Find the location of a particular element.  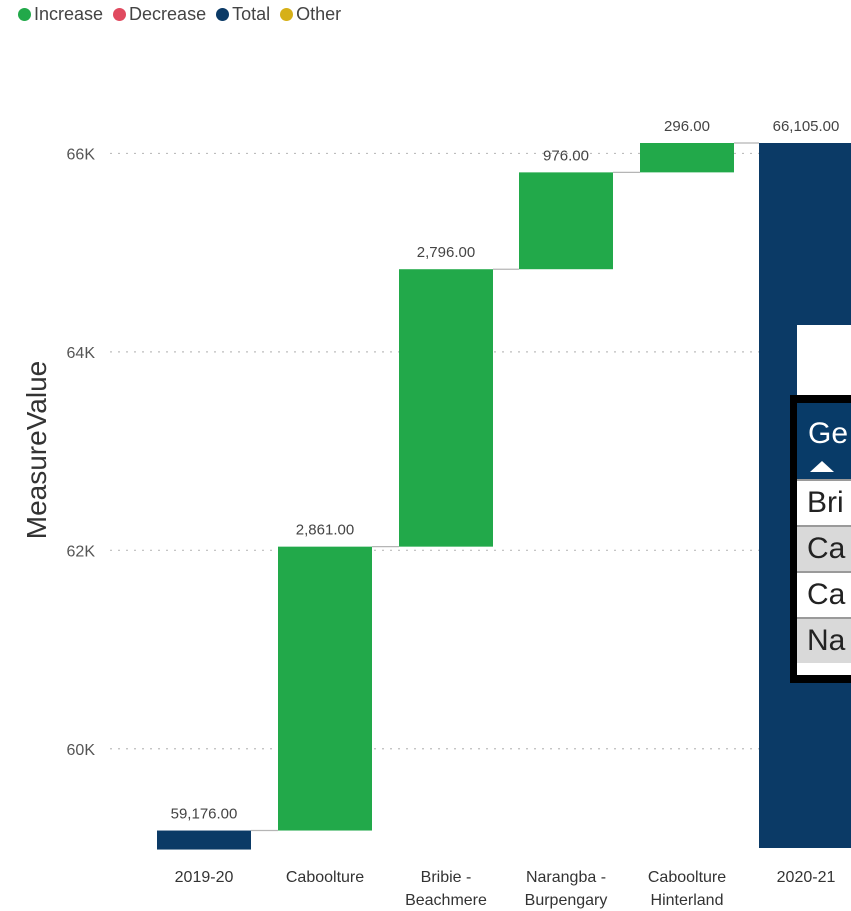

legend-label: Total is located at coordinates (251, 14).